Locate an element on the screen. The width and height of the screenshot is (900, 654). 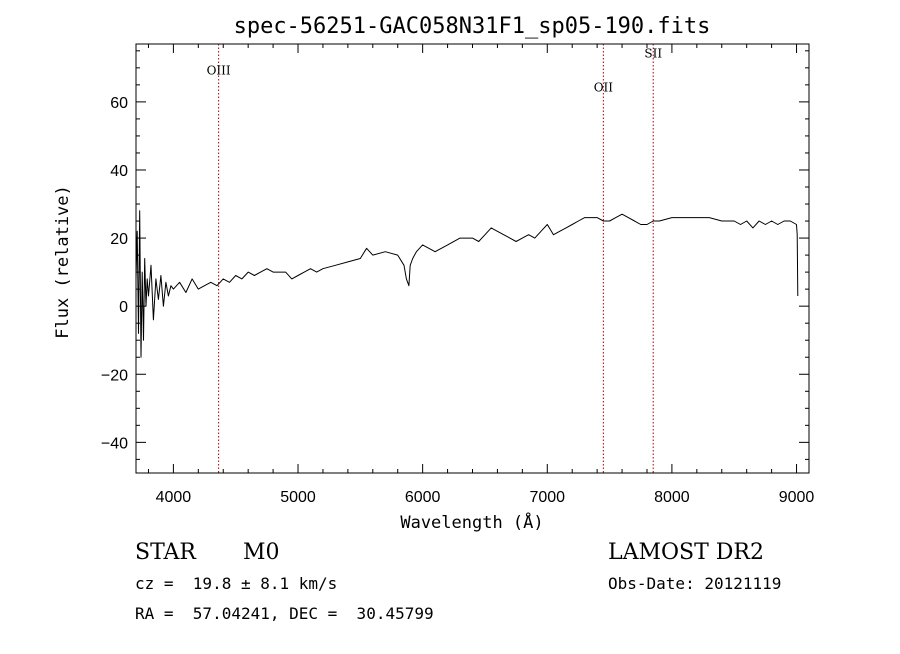
y-tick-label: 40 is located at coordinates (119, 171).